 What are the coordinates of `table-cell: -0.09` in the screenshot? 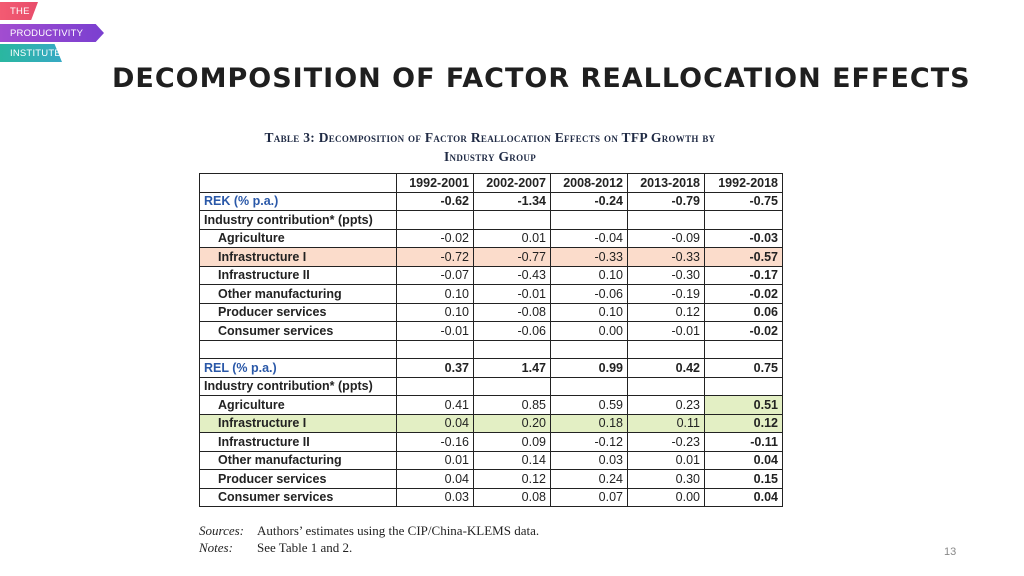 It's located at (666, 238).